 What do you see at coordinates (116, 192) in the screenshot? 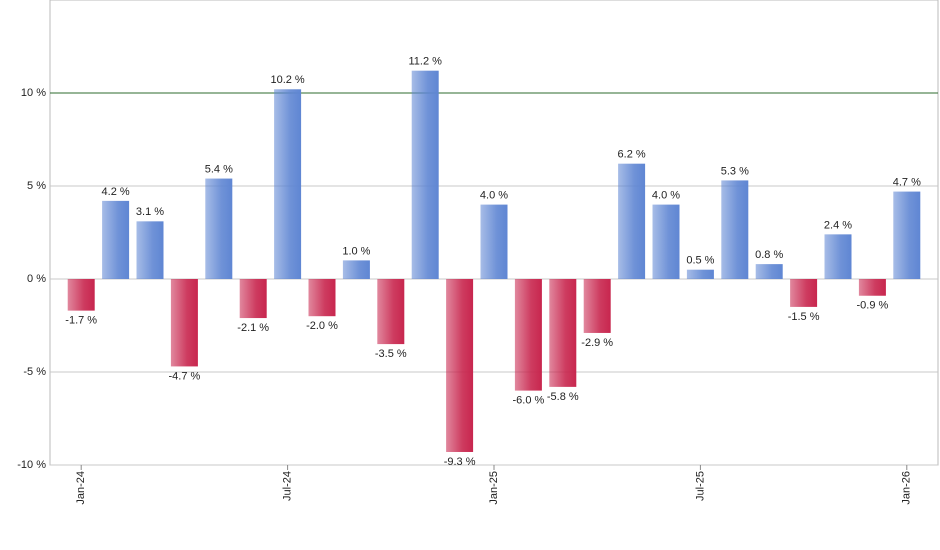
I see `value-label: 4.2 %` at bounding box center [116, 192].